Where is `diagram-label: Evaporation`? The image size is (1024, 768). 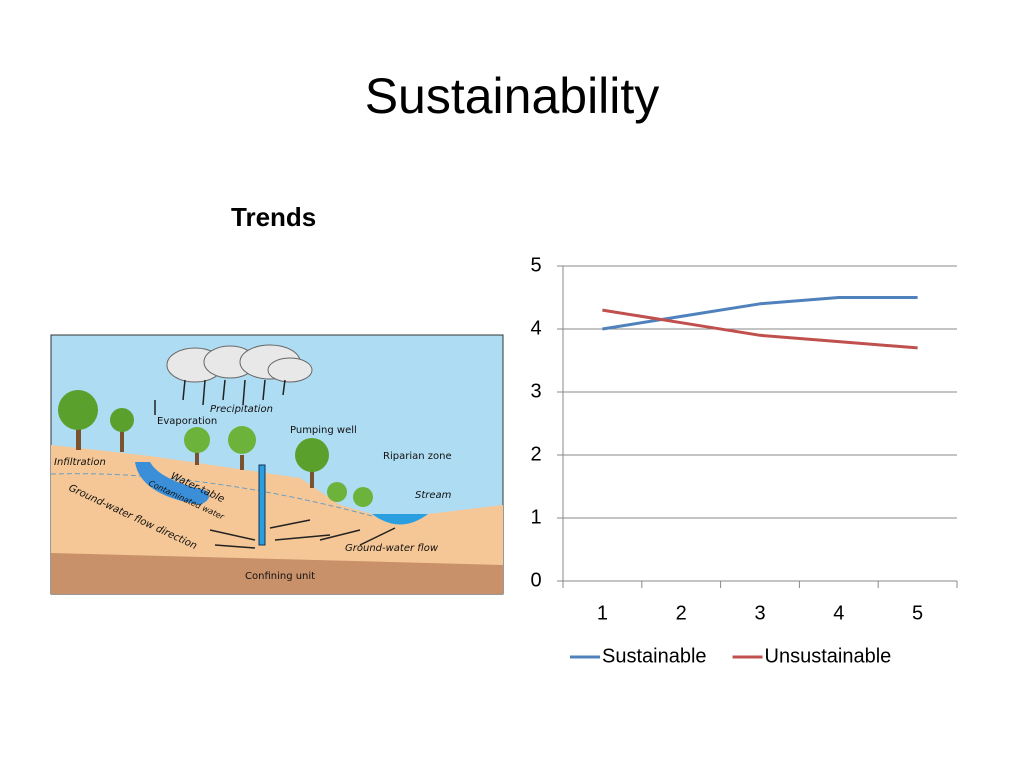
diagram-label: Evaporation is located at coordinates (187, 421).